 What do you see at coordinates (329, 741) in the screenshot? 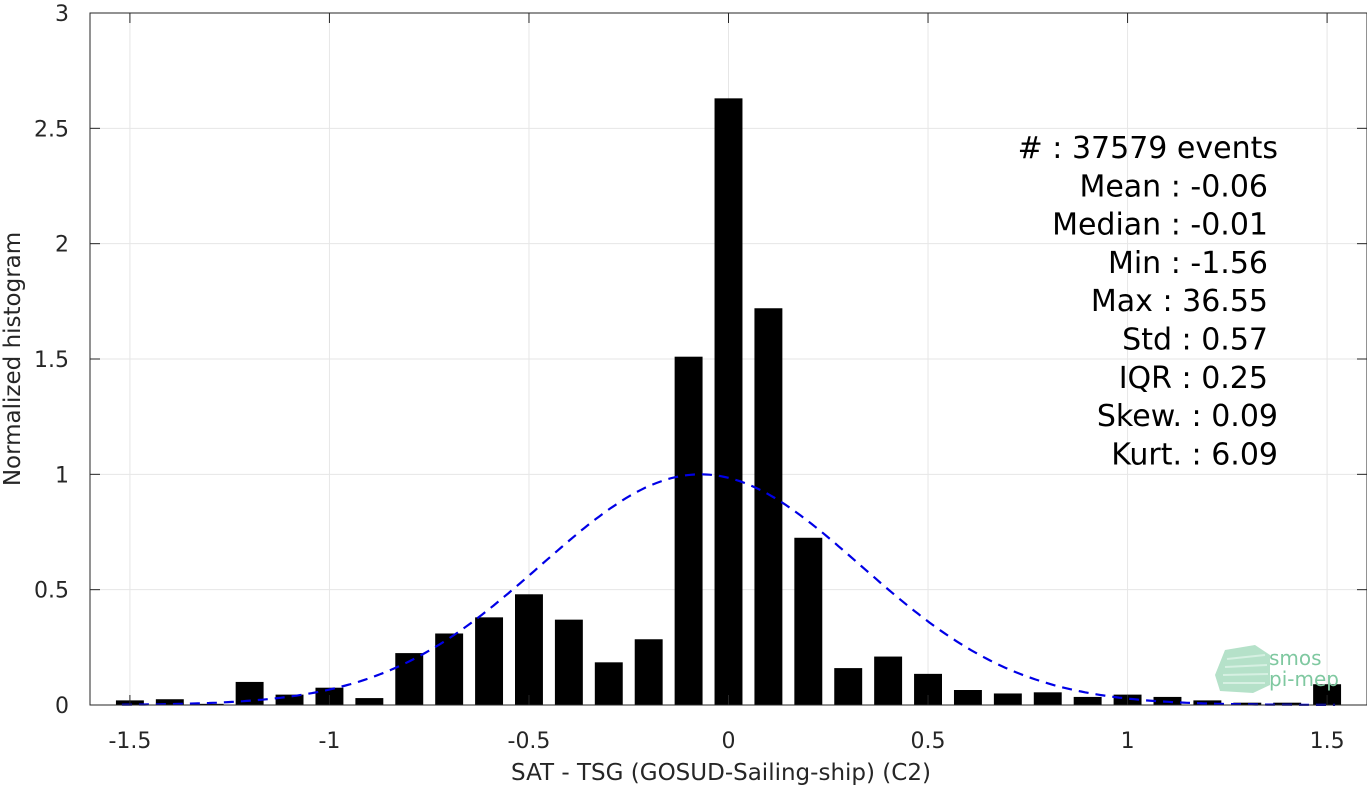
I see `x-tick-label: -1` at bounding box center [329, 741].